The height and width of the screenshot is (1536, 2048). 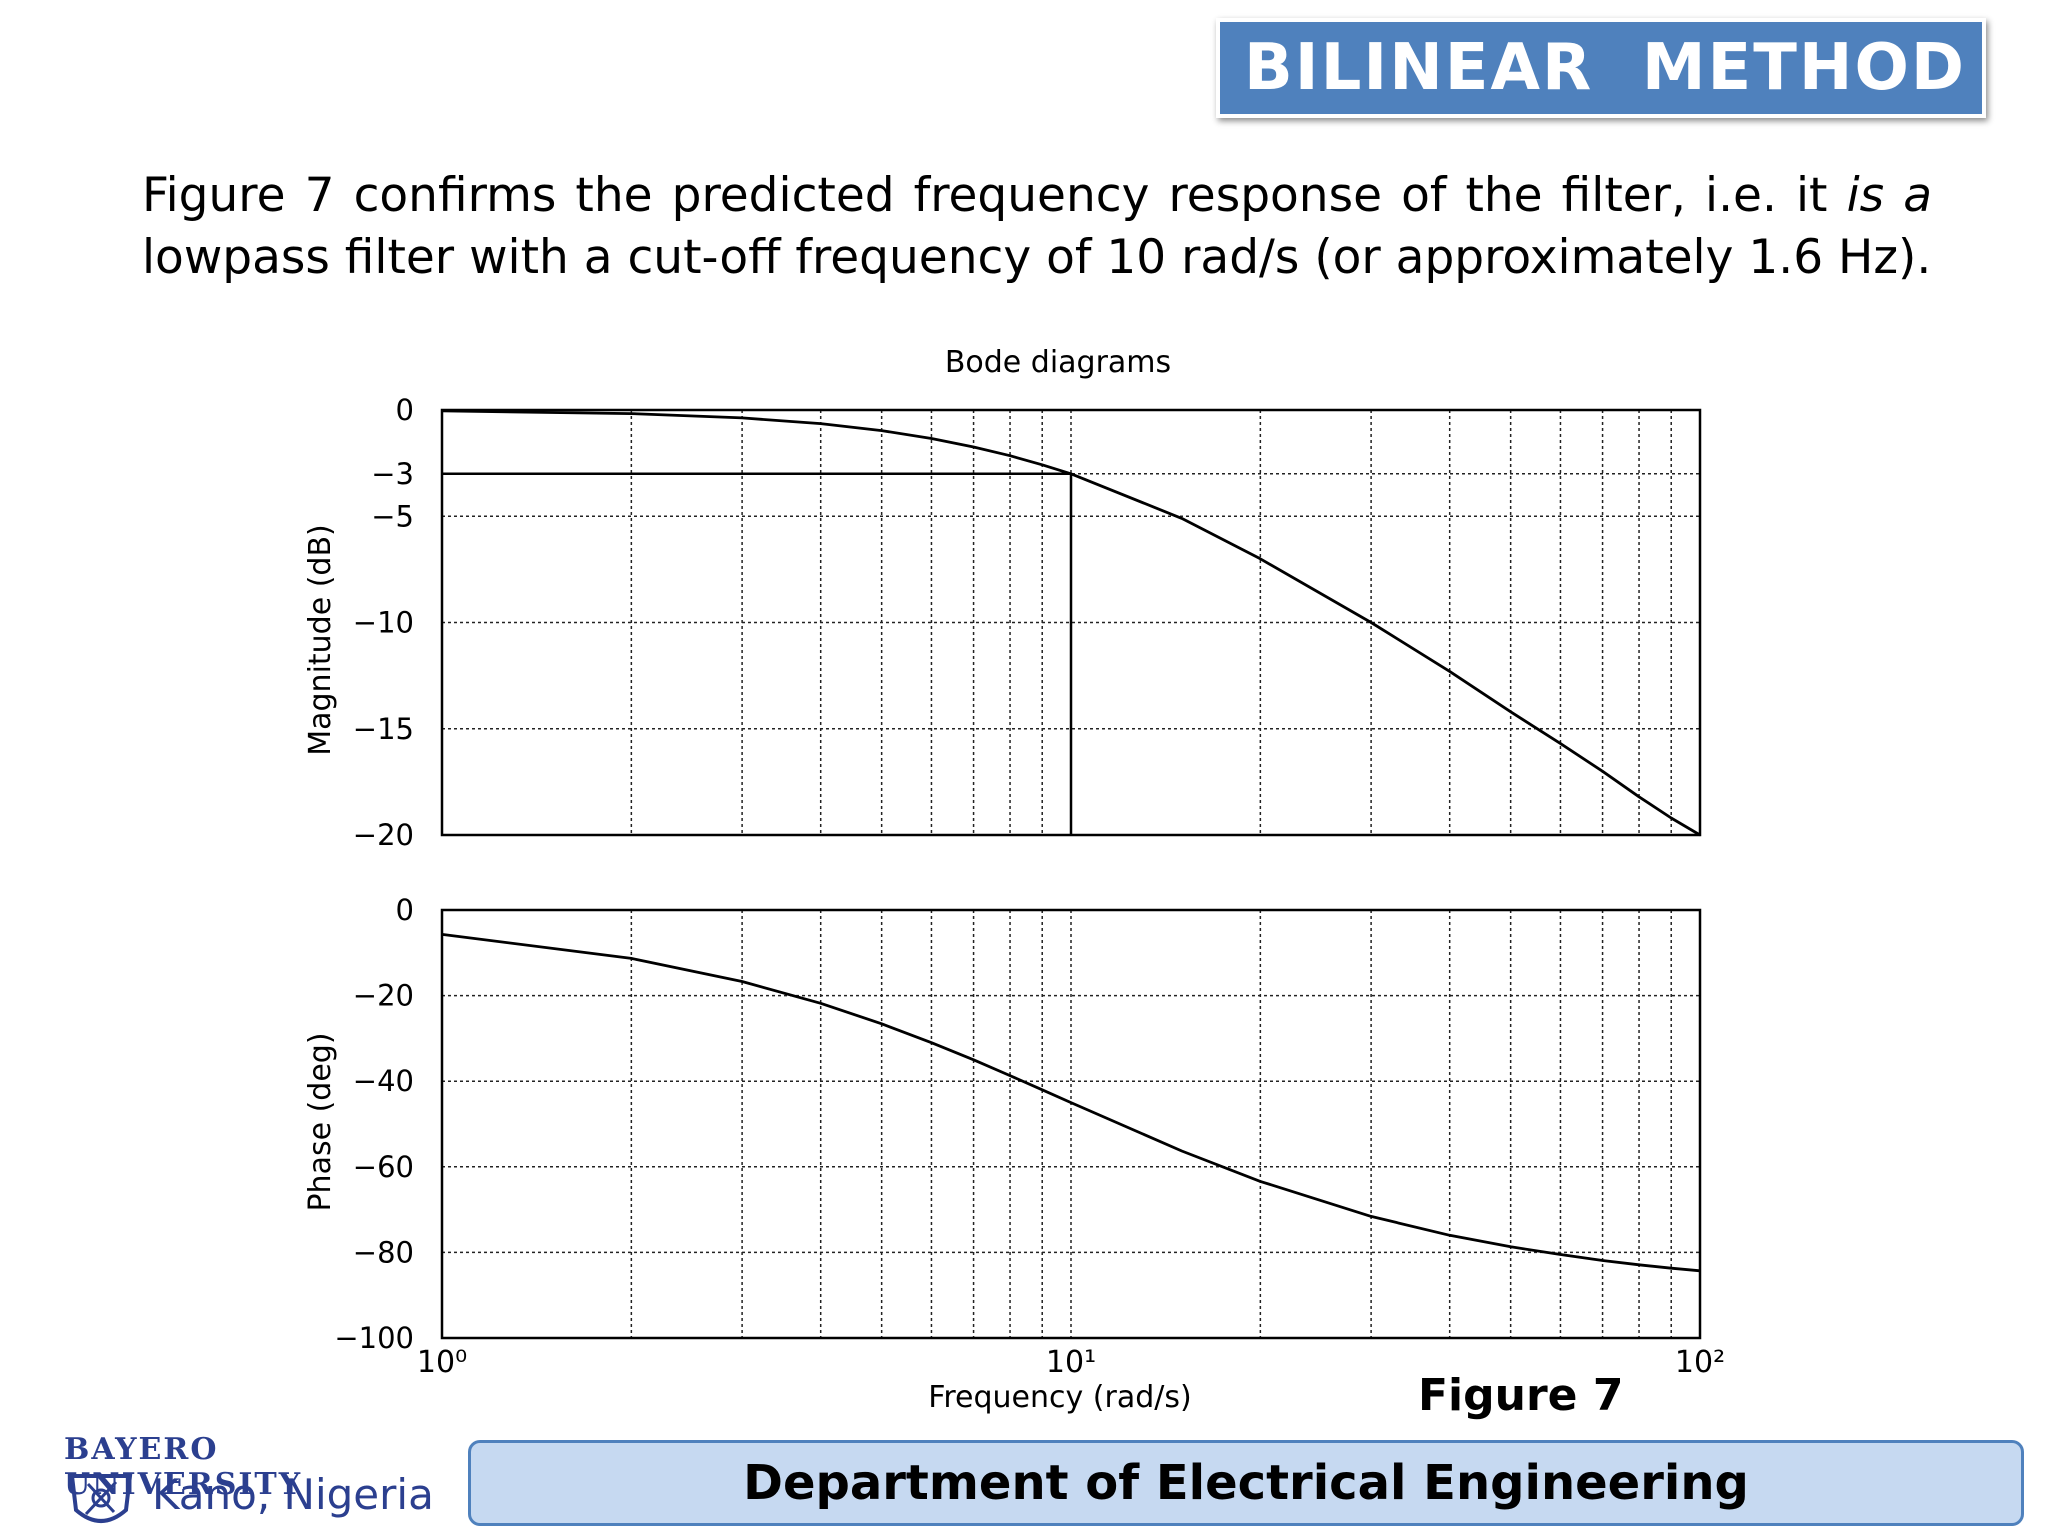 What do you see at coordinates (383, 1252) in the screenshot?
I see `y-tick-label: −80` at bounding box center [383, 1252].